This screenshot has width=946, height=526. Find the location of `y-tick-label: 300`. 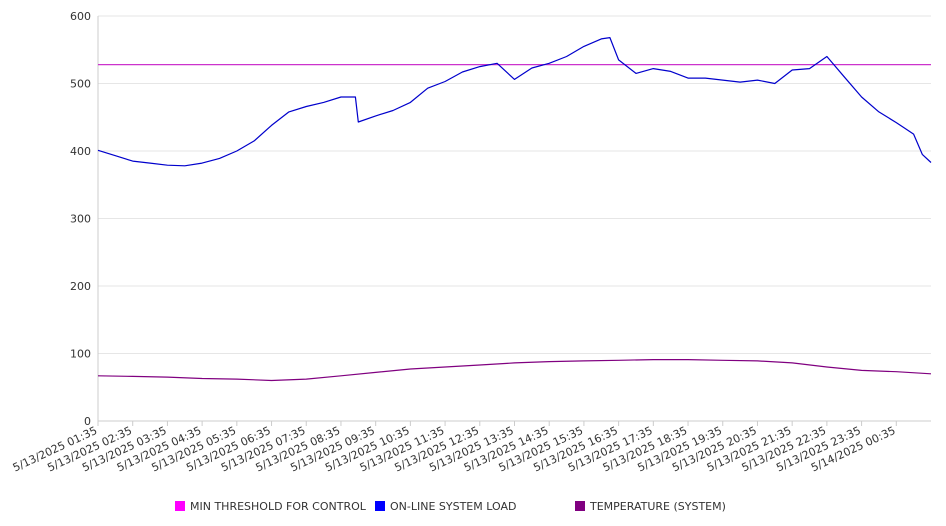

y-tick-label: 300 is located at coordinates (80, 219).